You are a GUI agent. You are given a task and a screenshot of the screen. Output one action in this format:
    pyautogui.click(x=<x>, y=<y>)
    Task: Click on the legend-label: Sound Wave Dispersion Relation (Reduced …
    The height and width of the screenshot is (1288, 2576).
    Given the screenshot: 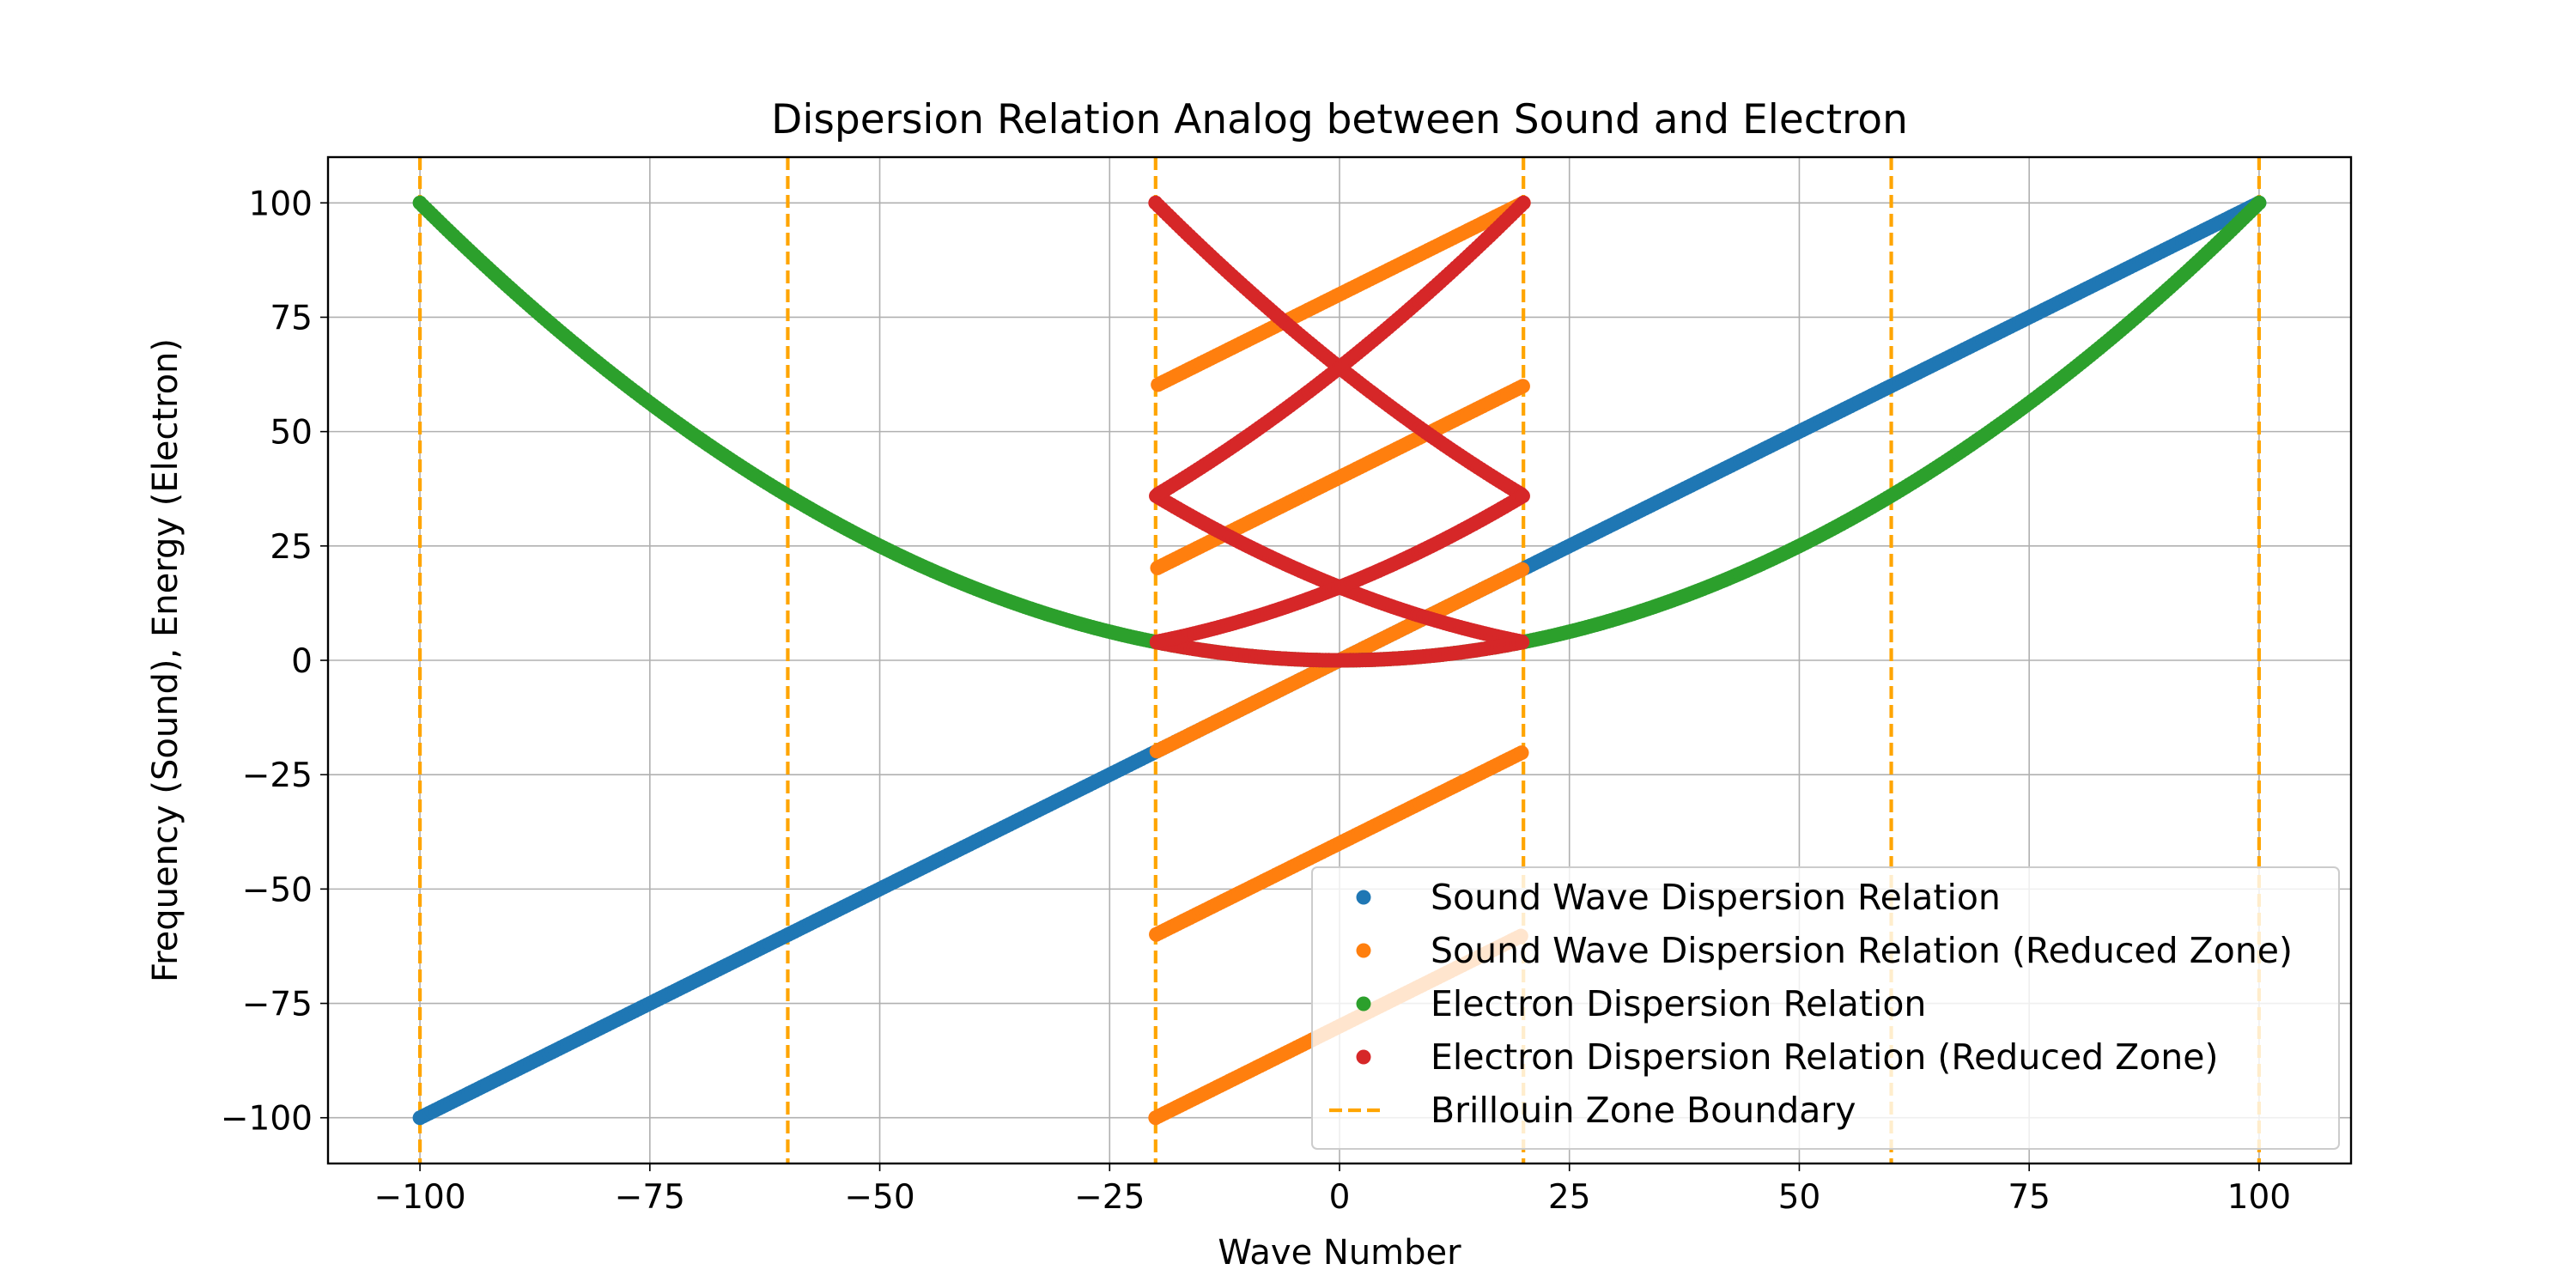 What is the action you would take?
    pyautogui.click(x=1862, y=951)
    